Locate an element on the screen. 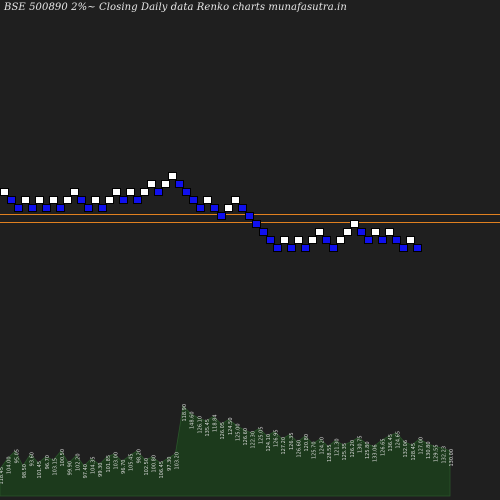 This screenshot has width=500, height=500. volume-label: 99.90 is located at coordinates (71, 468).